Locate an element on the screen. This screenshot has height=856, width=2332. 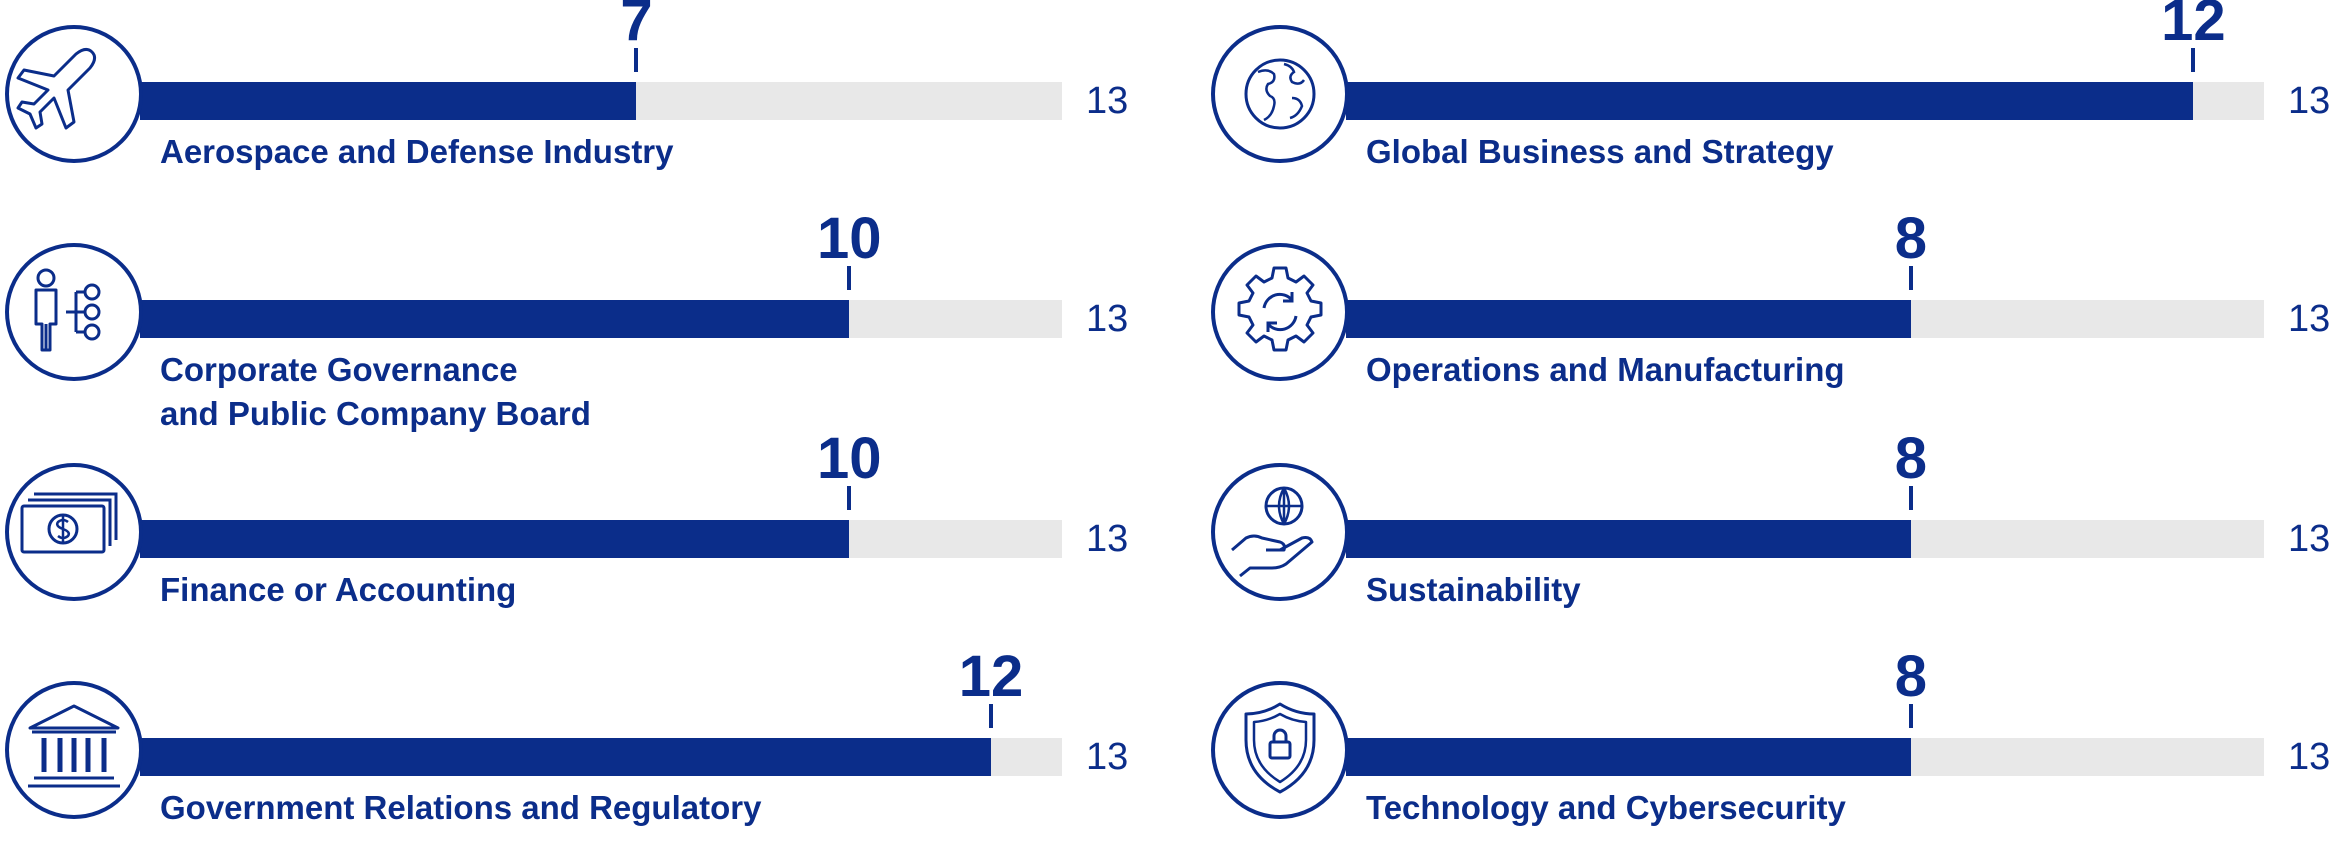
category-label-line: and Public Company Board is located at coordinates (375, 413).